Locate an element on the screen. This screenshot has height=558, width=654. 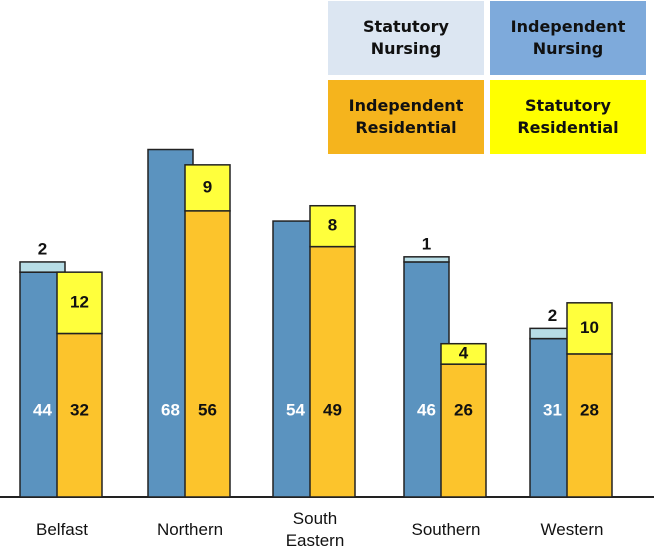
x-tick-label: Western is located at coordinates (572, 529).